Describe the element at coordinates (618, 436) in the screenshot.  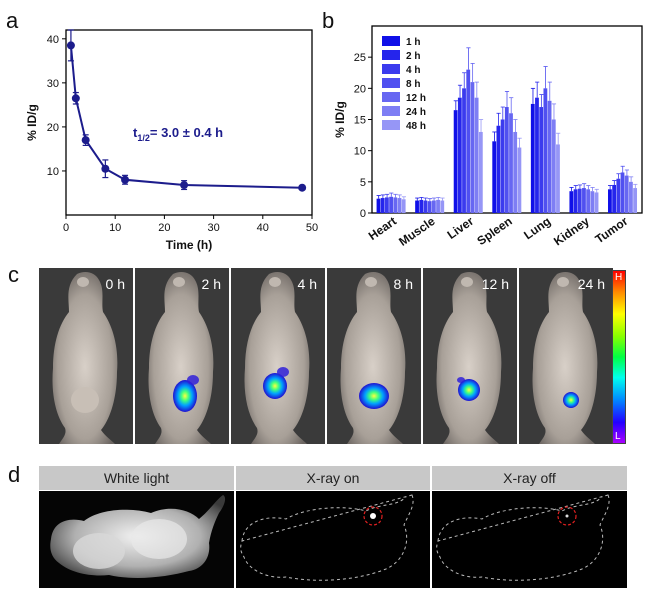
I see `colorbar-low-label: L` at that location.